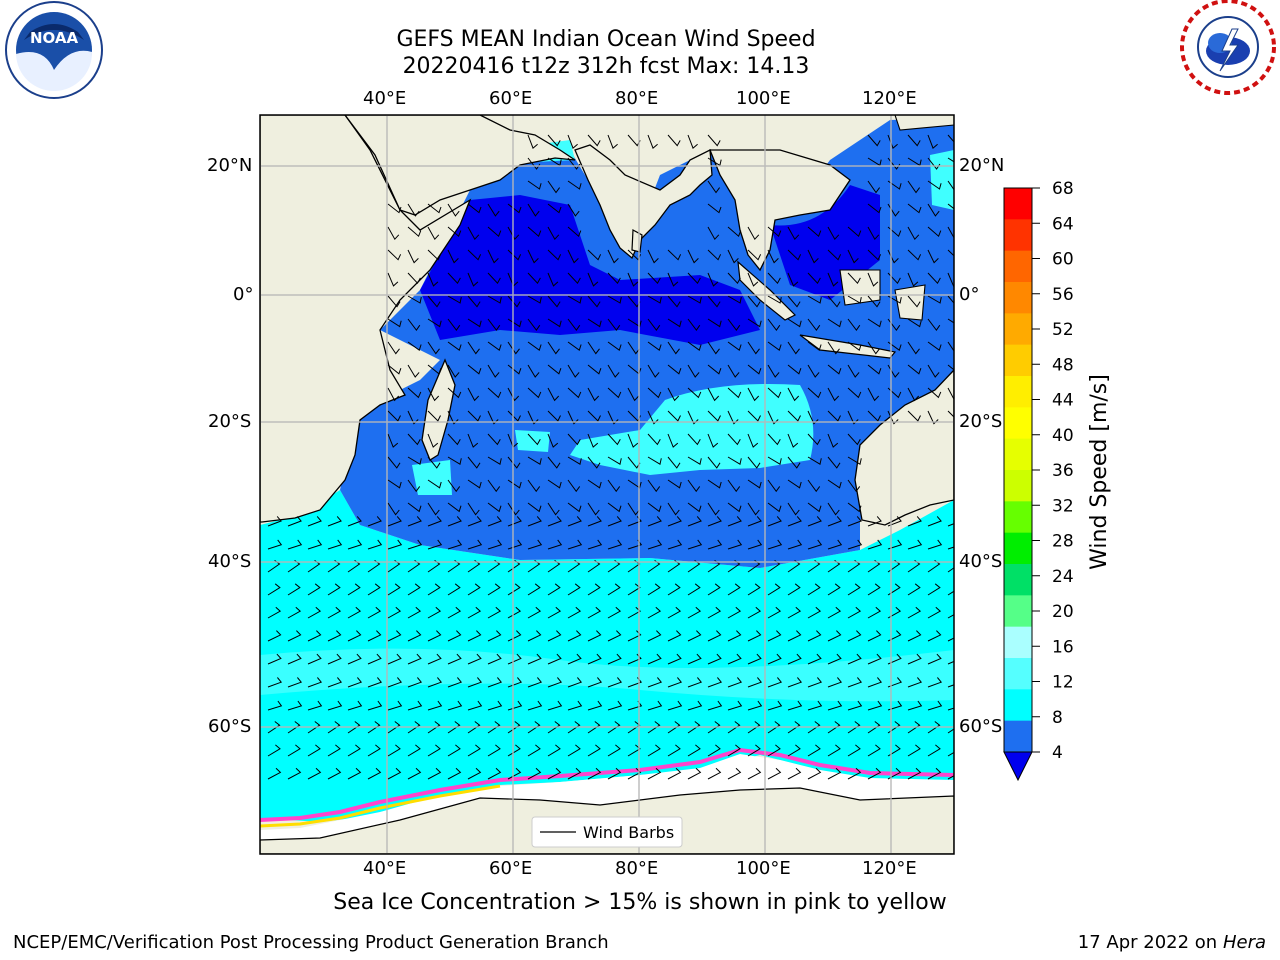 The width and height of the screenshot is (1280, 960). Describe the element at coordinates (1063, 401) in the screenshot. I see `colorbar-tick-label: 44` at that location.